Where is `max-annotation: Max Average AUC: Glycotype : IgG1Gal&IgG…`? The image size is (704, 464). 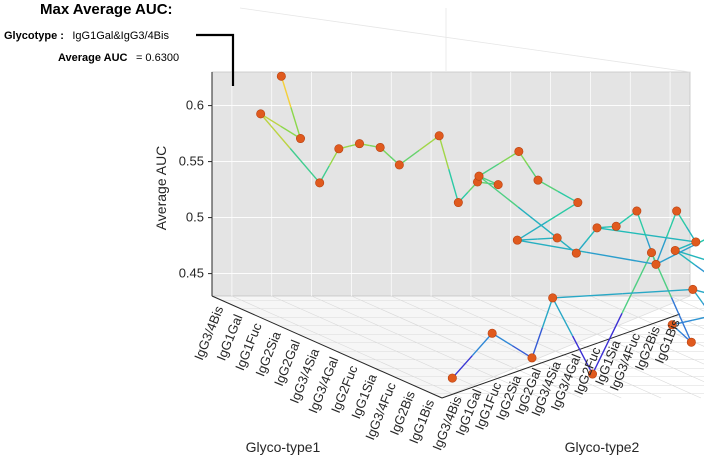 max-annotation: Max Average AUC: Glycotype : IgG1Gal&IgG… is located at coordinates (119, 43).